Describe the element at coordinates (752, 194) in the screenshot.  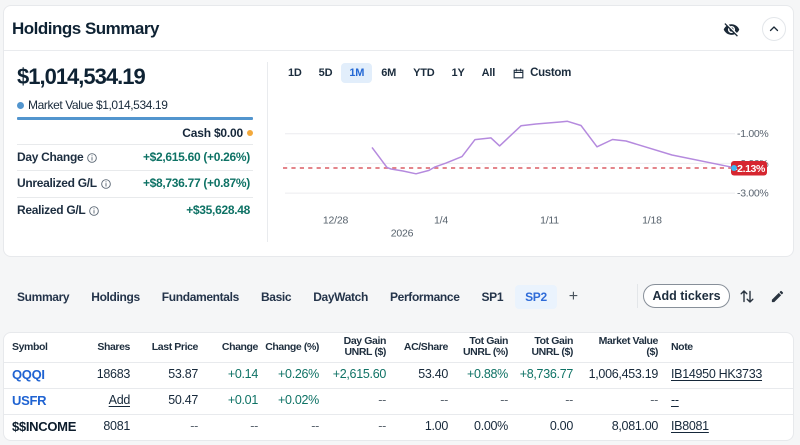
I see `svg-text: -3.00%` at that location.